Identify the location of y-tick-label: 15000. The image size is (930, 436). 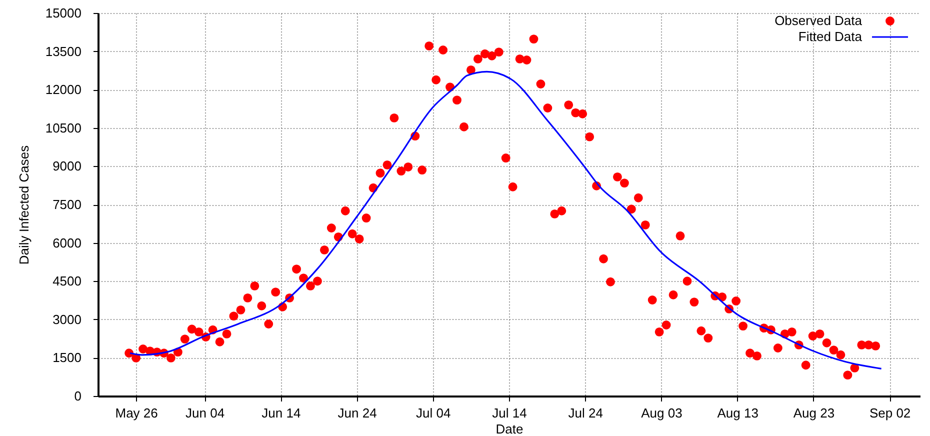
(63, 13).